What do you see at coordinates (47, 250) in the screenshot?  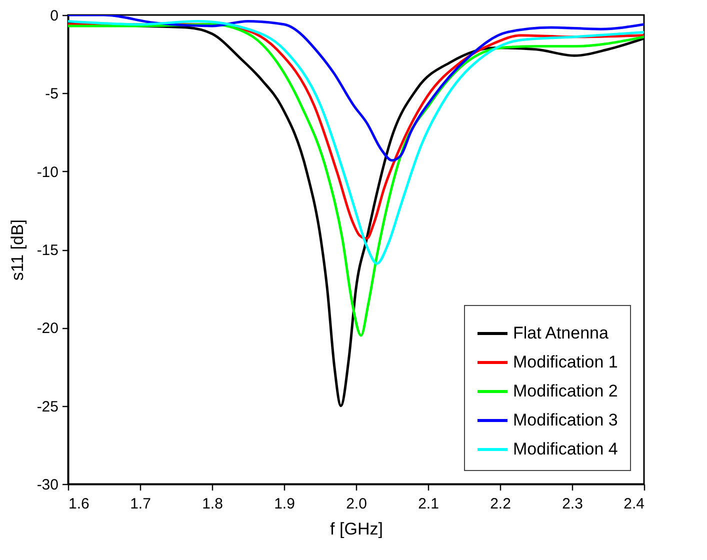 I see `y-tick-label: -15` at bounding box center [47, 250].